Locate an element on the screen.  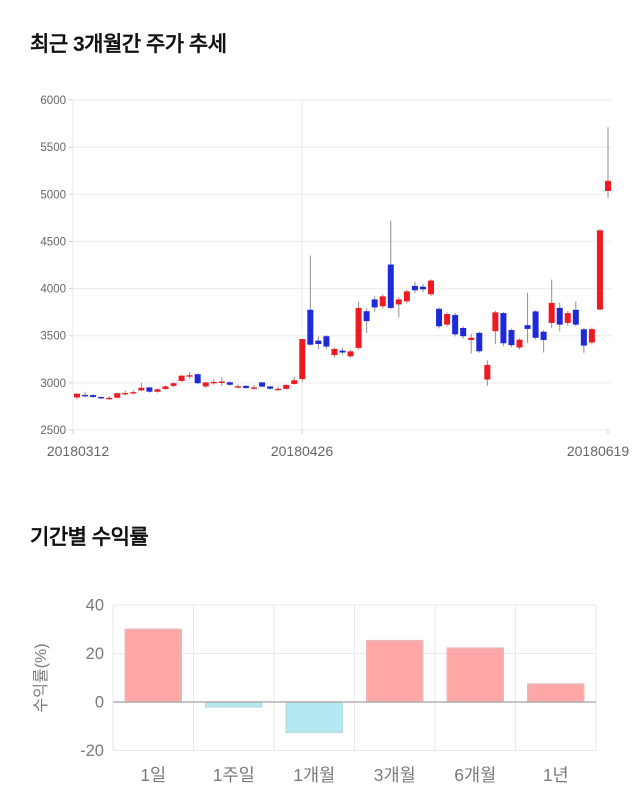
y-tick-label: 0 is located at coordinates (99, 703).